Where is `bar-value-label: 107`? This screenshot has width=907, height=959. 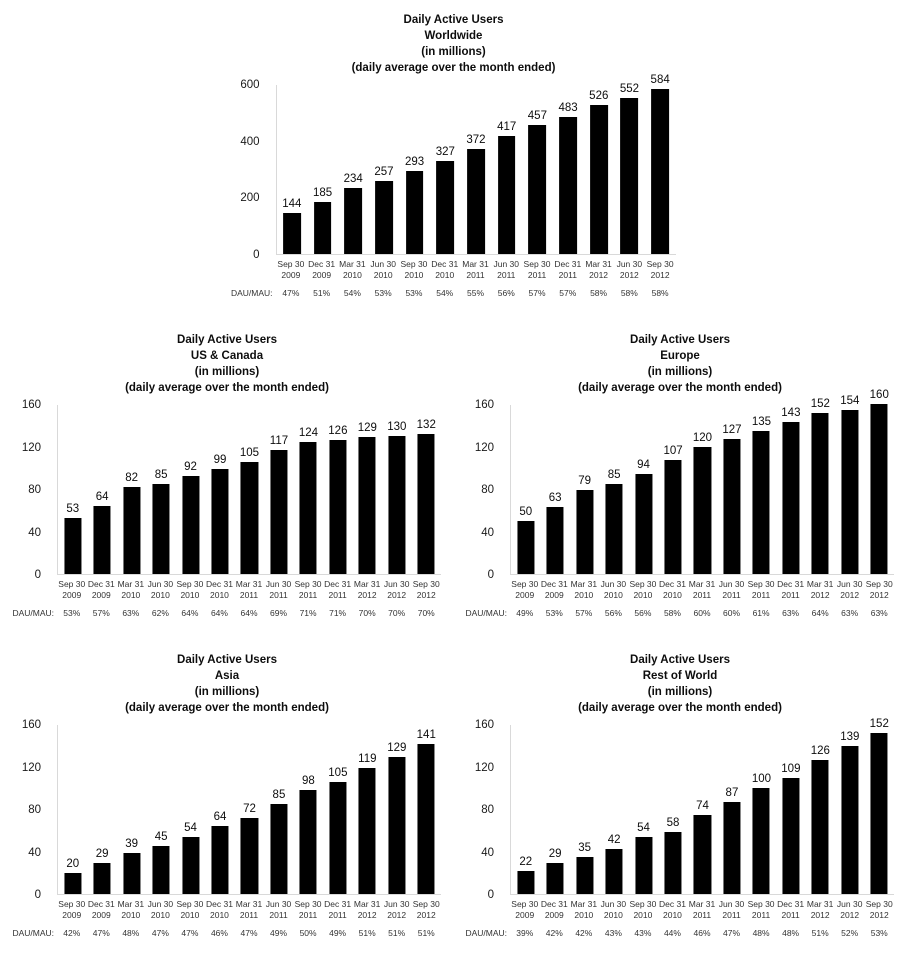
bar-value-label: 107 is located at coordinates (673, 451).